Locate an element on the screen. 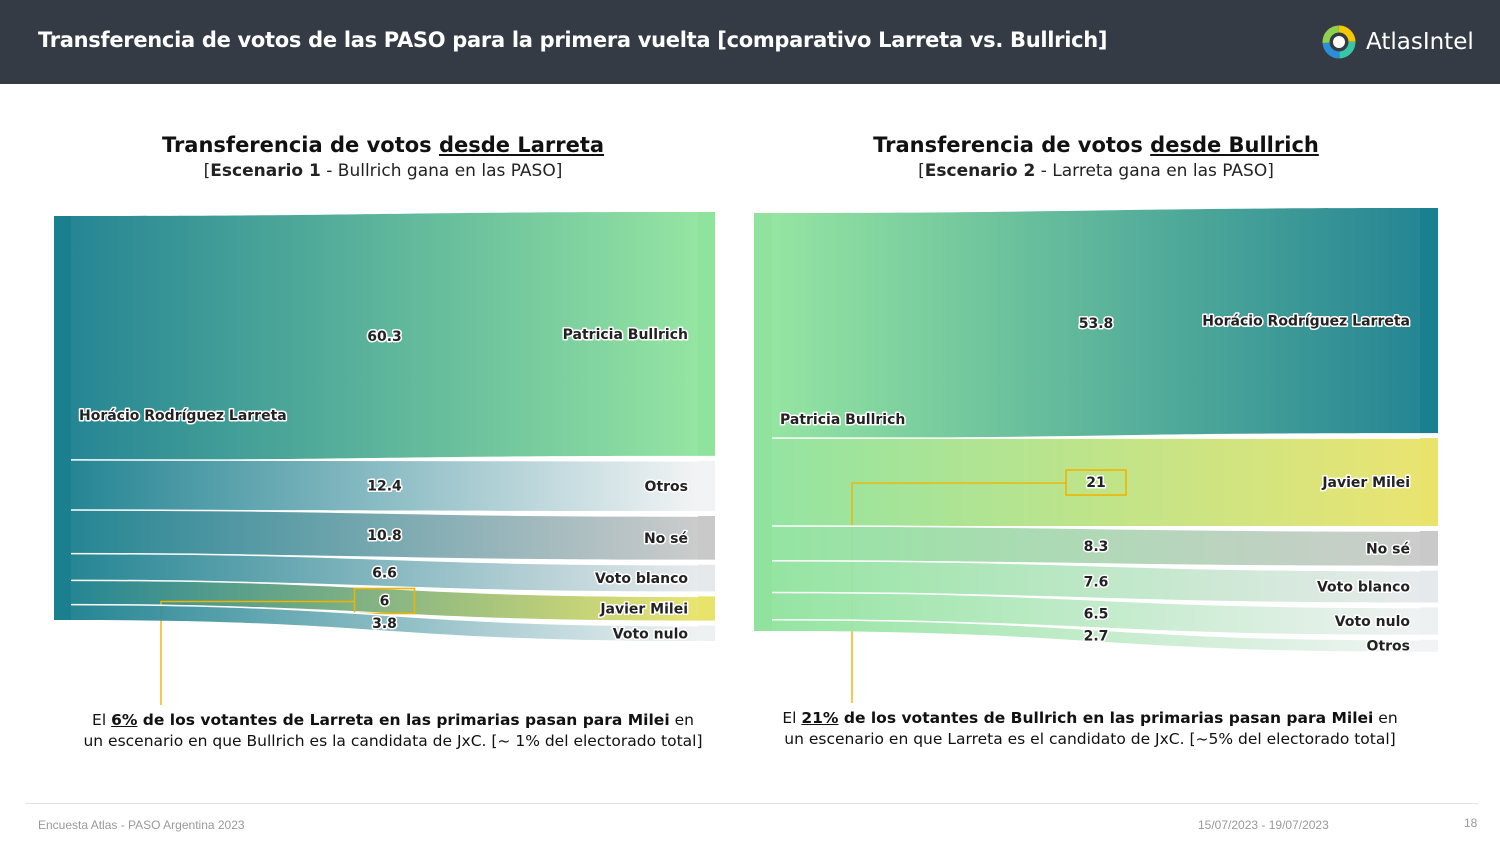 This screenshot has height=843, width=1500. panel-1-subtitle-bold: Escenario 1 is located at coordinates (265, 171).